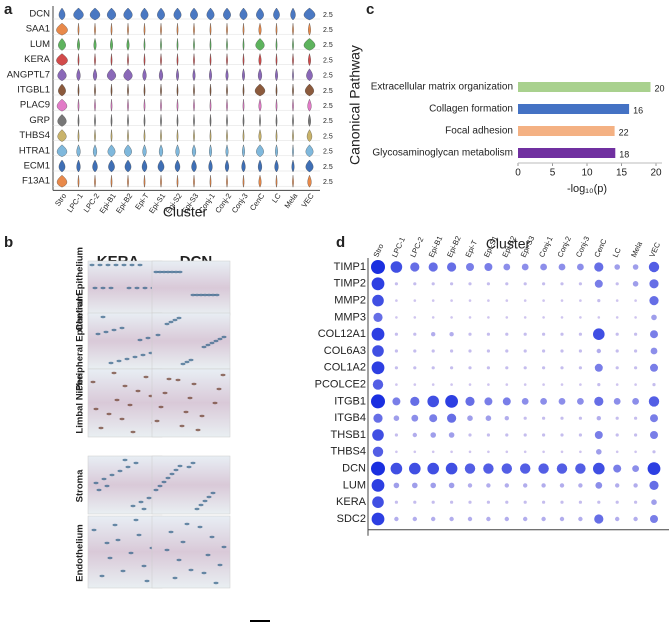  I want to click on gene-label: HTRA1, so click(34, 150).